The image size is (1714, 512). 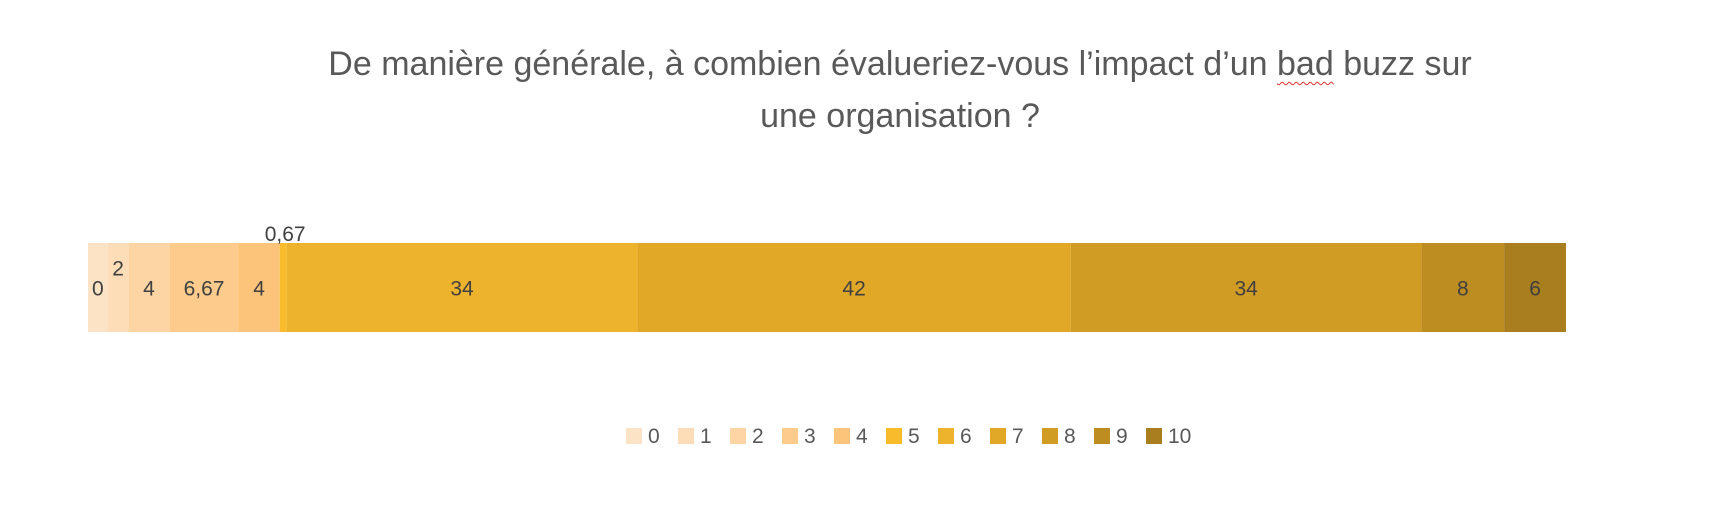 What do you see at coordinates (914, 436) in the screenshot?
I see `legend-label-5: 5` at bounding box center [914, 436].